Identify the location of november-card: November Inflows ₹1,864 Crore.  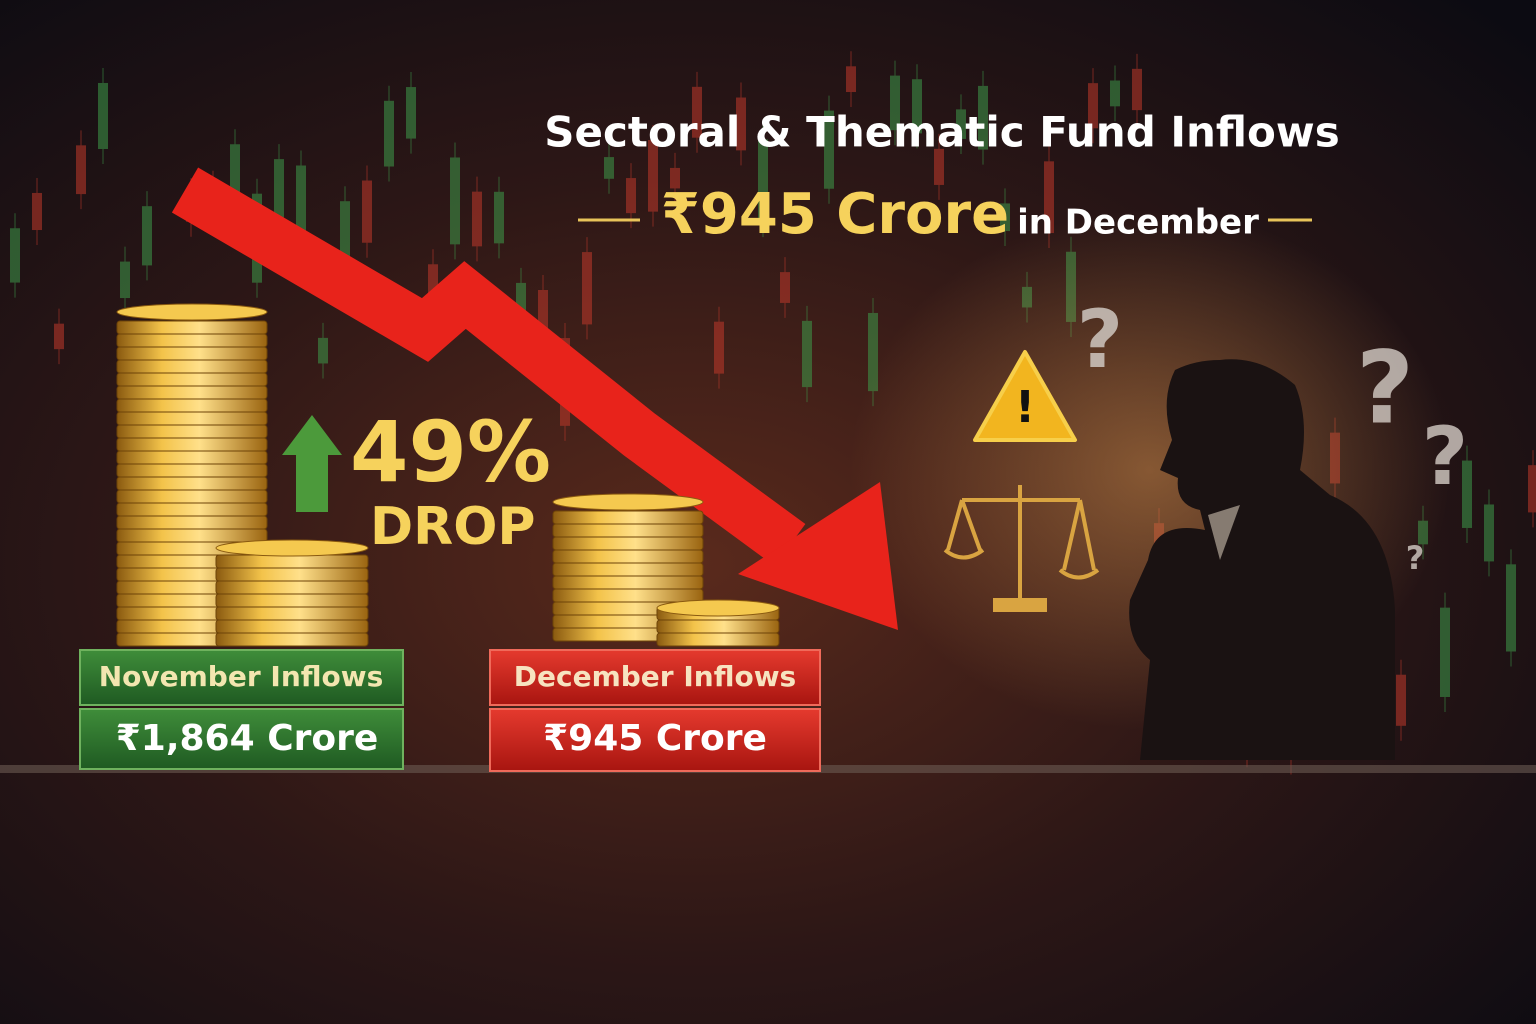
(241, 709).